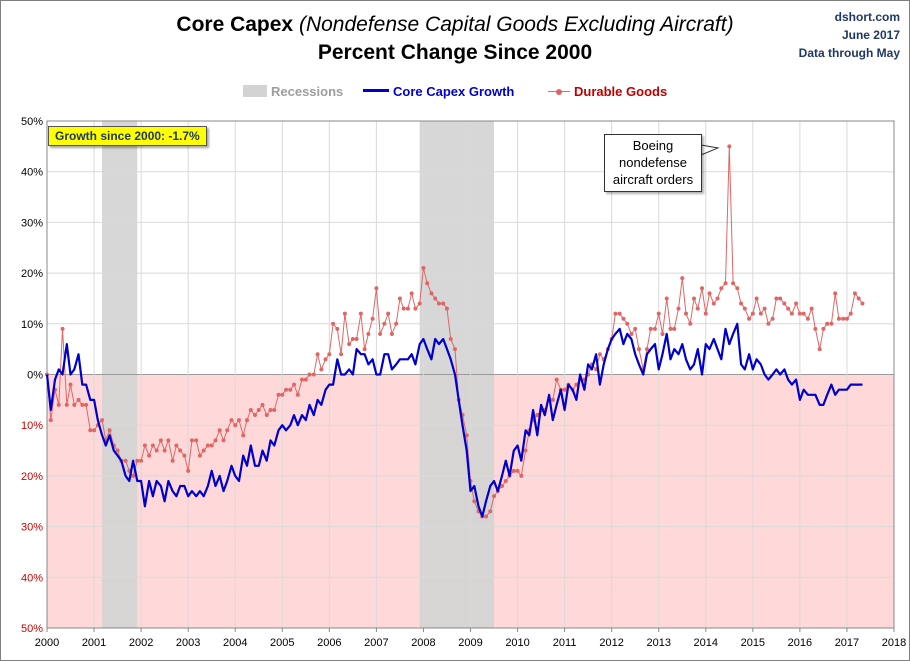  What do you see at coordinates (235, 24) in the screenshot?
I see `title-main: Core Capex` at bounding box center [235, 24].